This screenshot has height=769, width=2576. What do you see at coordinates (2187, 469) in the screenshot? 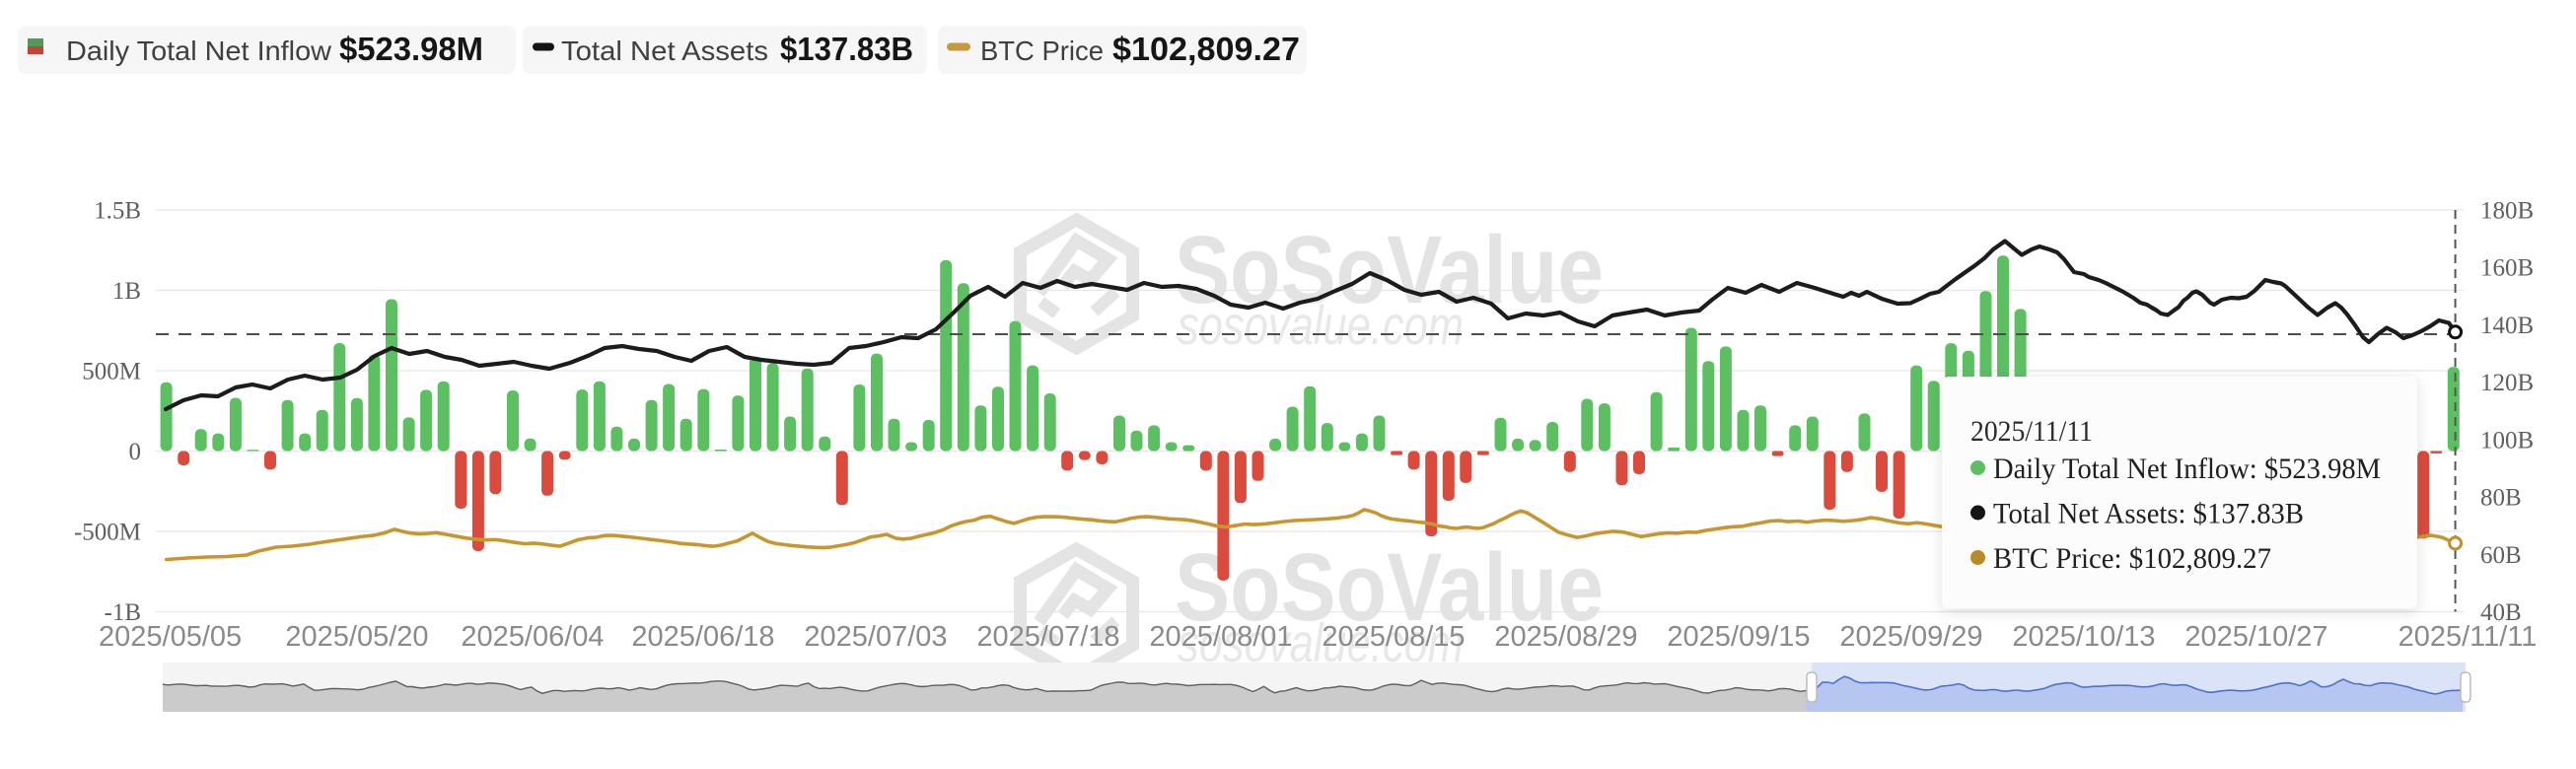
I see `svg-text:Daily Total Net Inflow: $523.9: Daily Total Net Inflow: $523.98M` at bounding box center [2187, 469].